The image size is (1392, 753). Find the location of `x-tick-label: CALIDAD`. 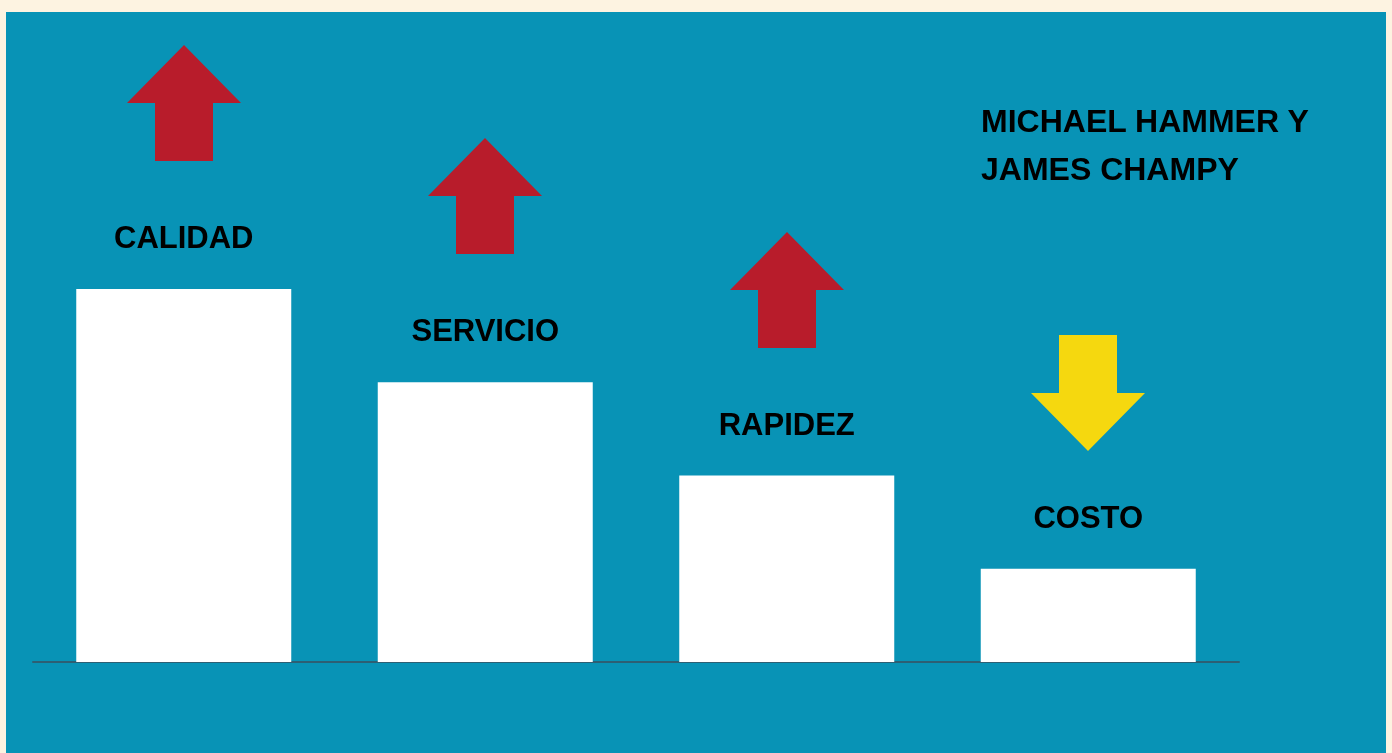

x-tick-label: CALIDAD is located at coordinates (184, 237).